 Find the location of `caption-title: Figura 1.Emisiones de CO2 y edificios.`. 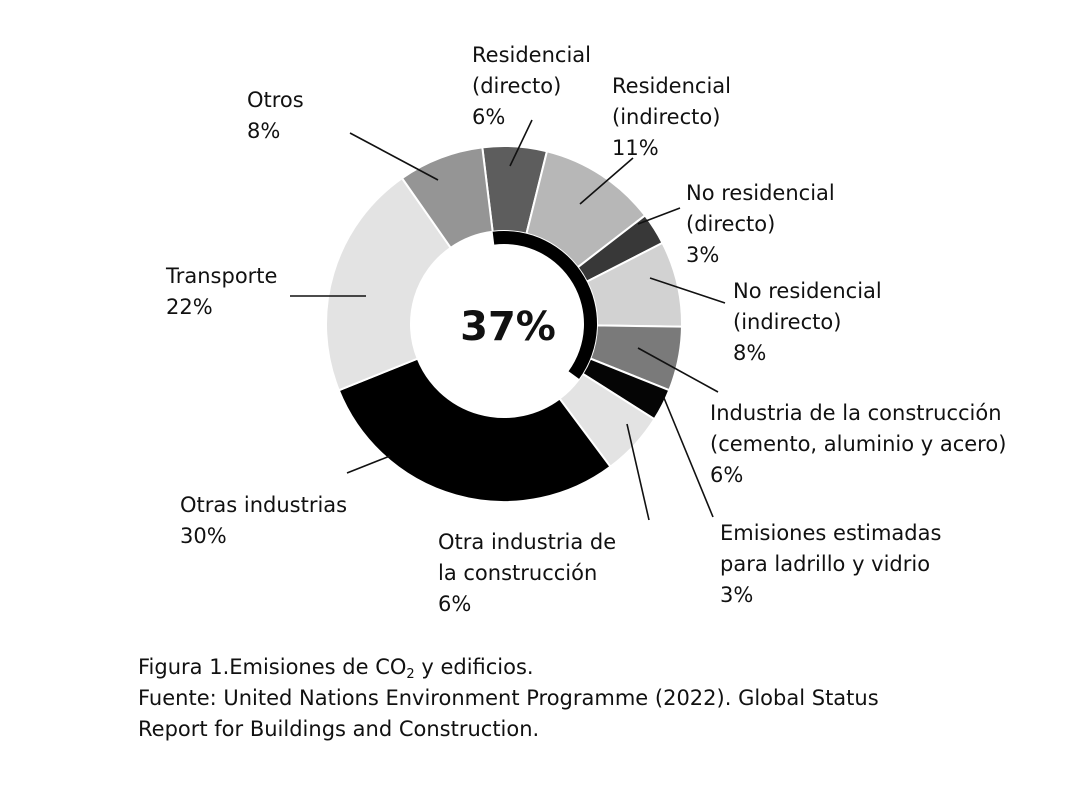

caption-title: Figura 1.Emisiones de CO2 y edificios. is located at coordinates (336, 668).